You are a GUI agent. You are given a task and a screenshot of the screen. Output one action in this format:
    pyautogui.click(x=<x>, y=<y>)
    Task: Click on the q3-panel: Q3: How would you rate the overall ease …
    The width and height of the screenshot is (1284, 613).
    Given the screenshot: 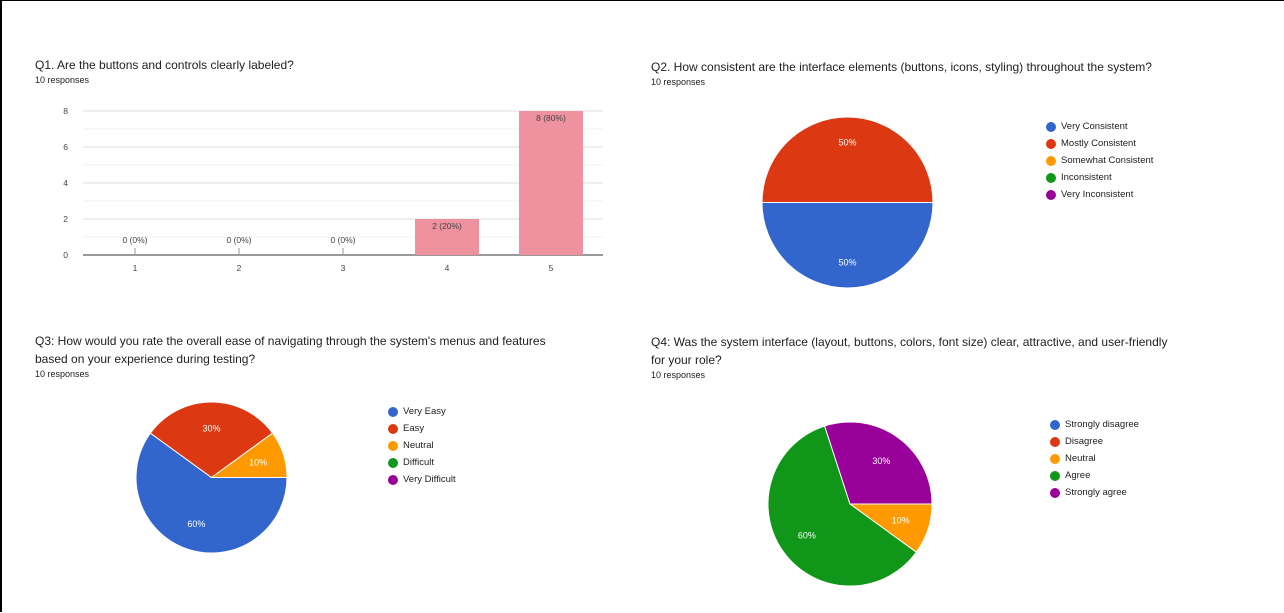 What is the action you would take?
    pyautogui.click(x=325, y=356)
    